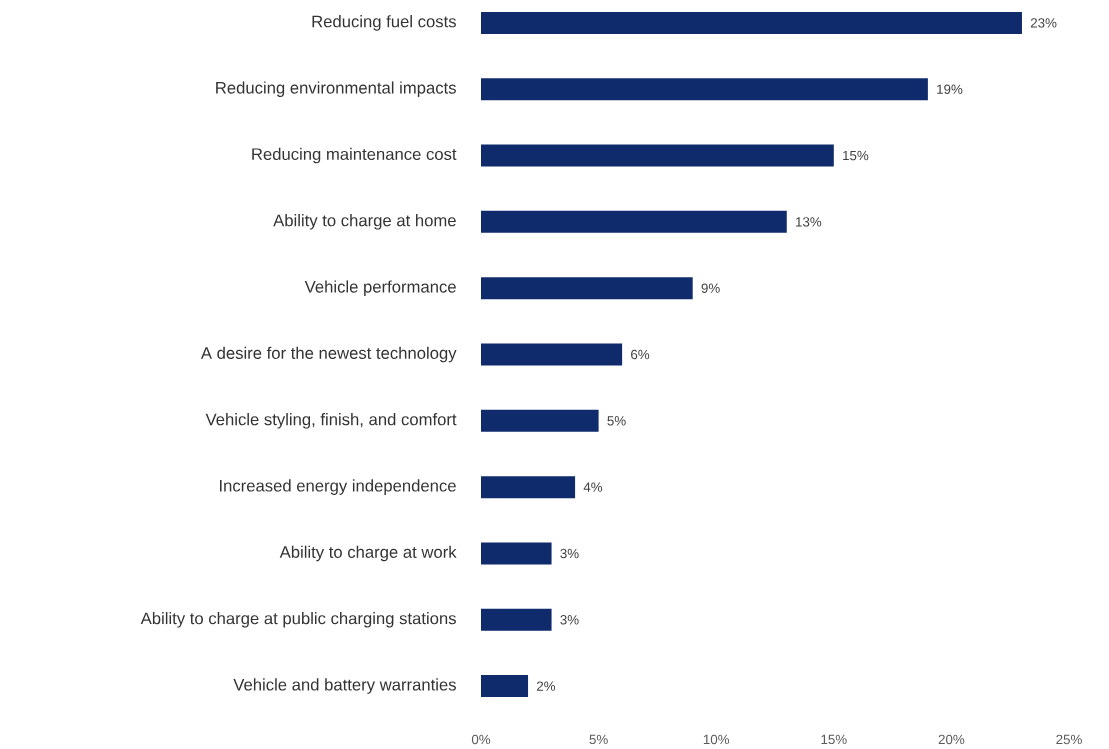  Describe the element at coordinates (598, 739) in the screenshot. I see `x-tick-label: 5%` at that location.